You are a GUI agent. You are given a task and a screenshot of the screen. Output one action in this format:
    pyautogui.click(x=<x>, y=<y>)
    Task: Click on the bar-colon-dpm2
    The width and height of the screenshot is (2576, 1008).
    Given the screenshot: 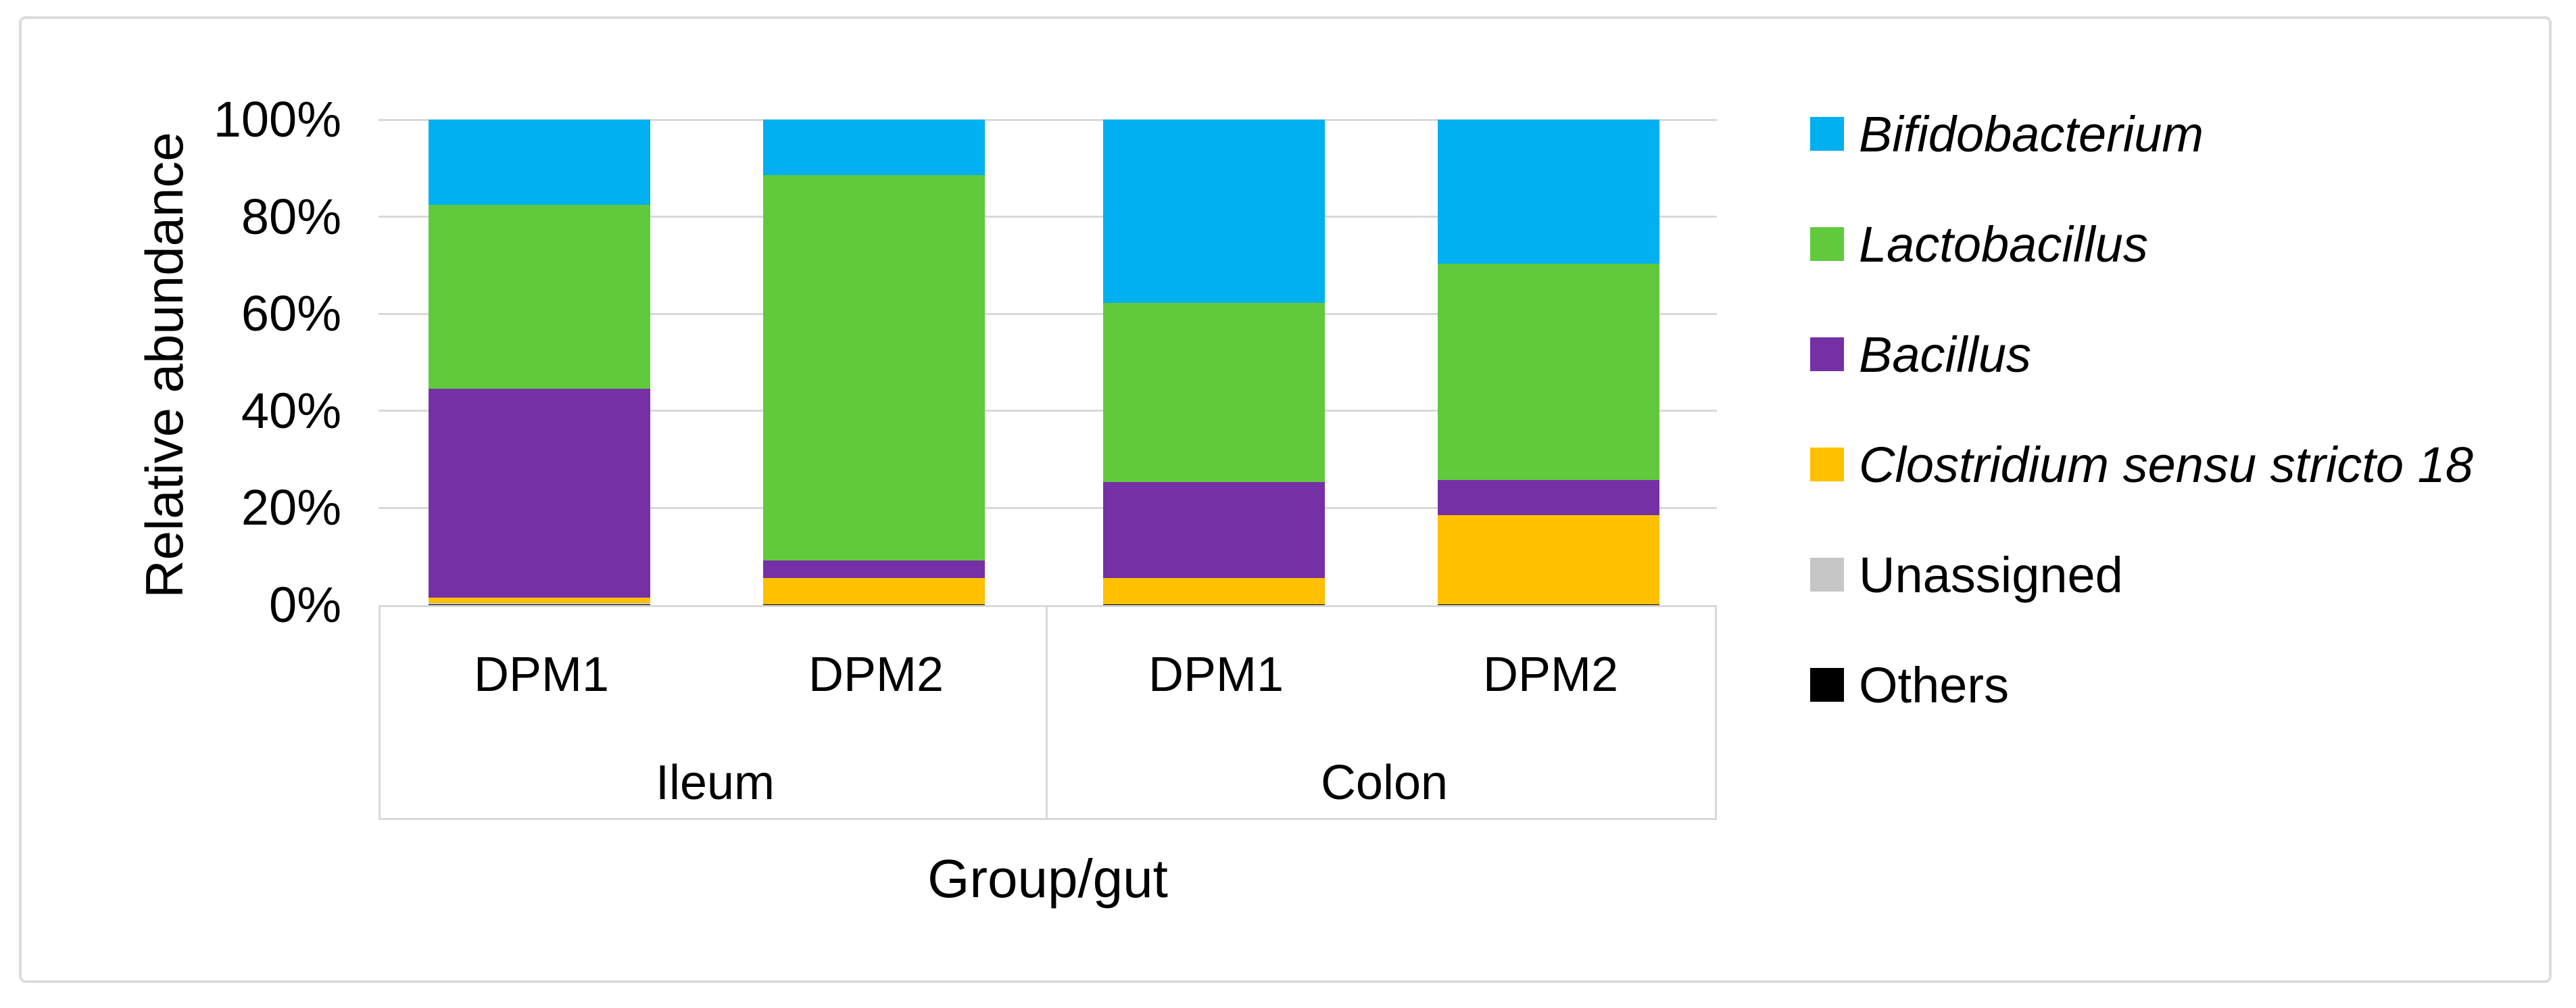 What is the action you would take?
    pyautogui.click(x=1548, y=363)
    